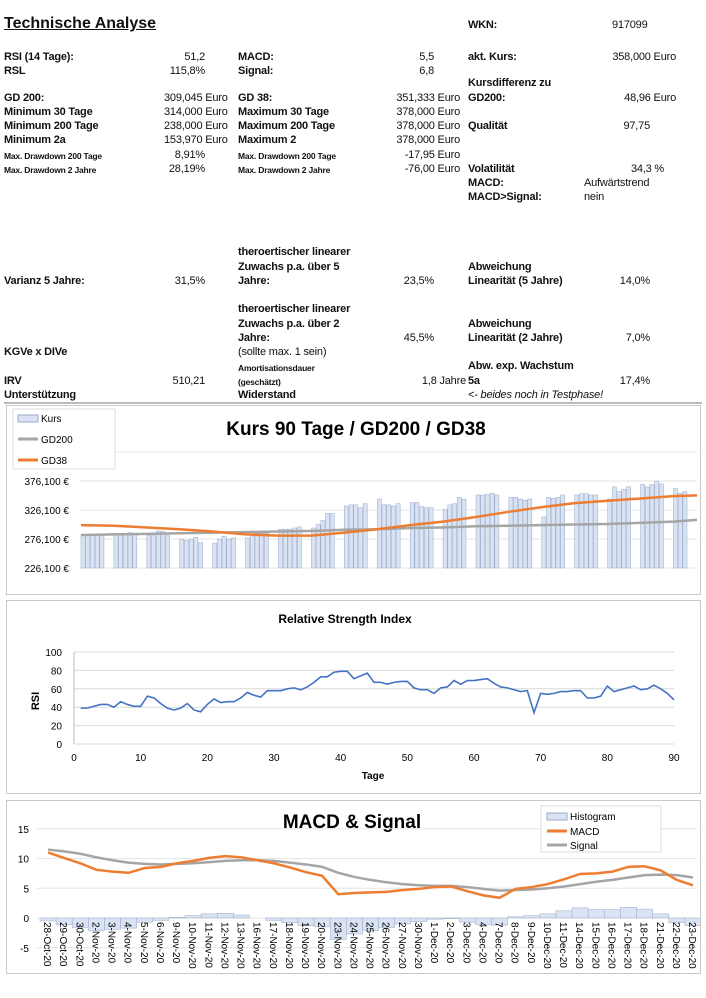 This screenshot has height=998, width=706. I want to click on x-tick-label: 13-Nov-20, so click(240, 945).